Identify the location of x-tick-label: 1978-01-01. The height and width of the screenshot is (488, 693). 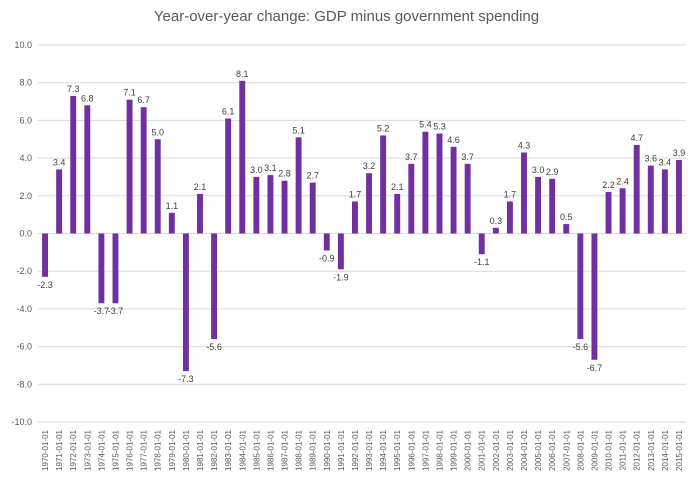
(158, 449).